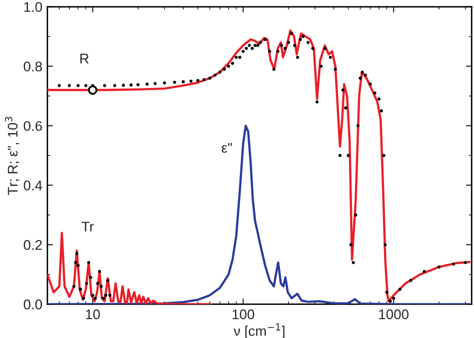 This screenshot has width=474, height=338. What do you see at coordinates (93, 314) in the screenshot?
I see `x-tick-label: 10` at bounding box center [93, 314].